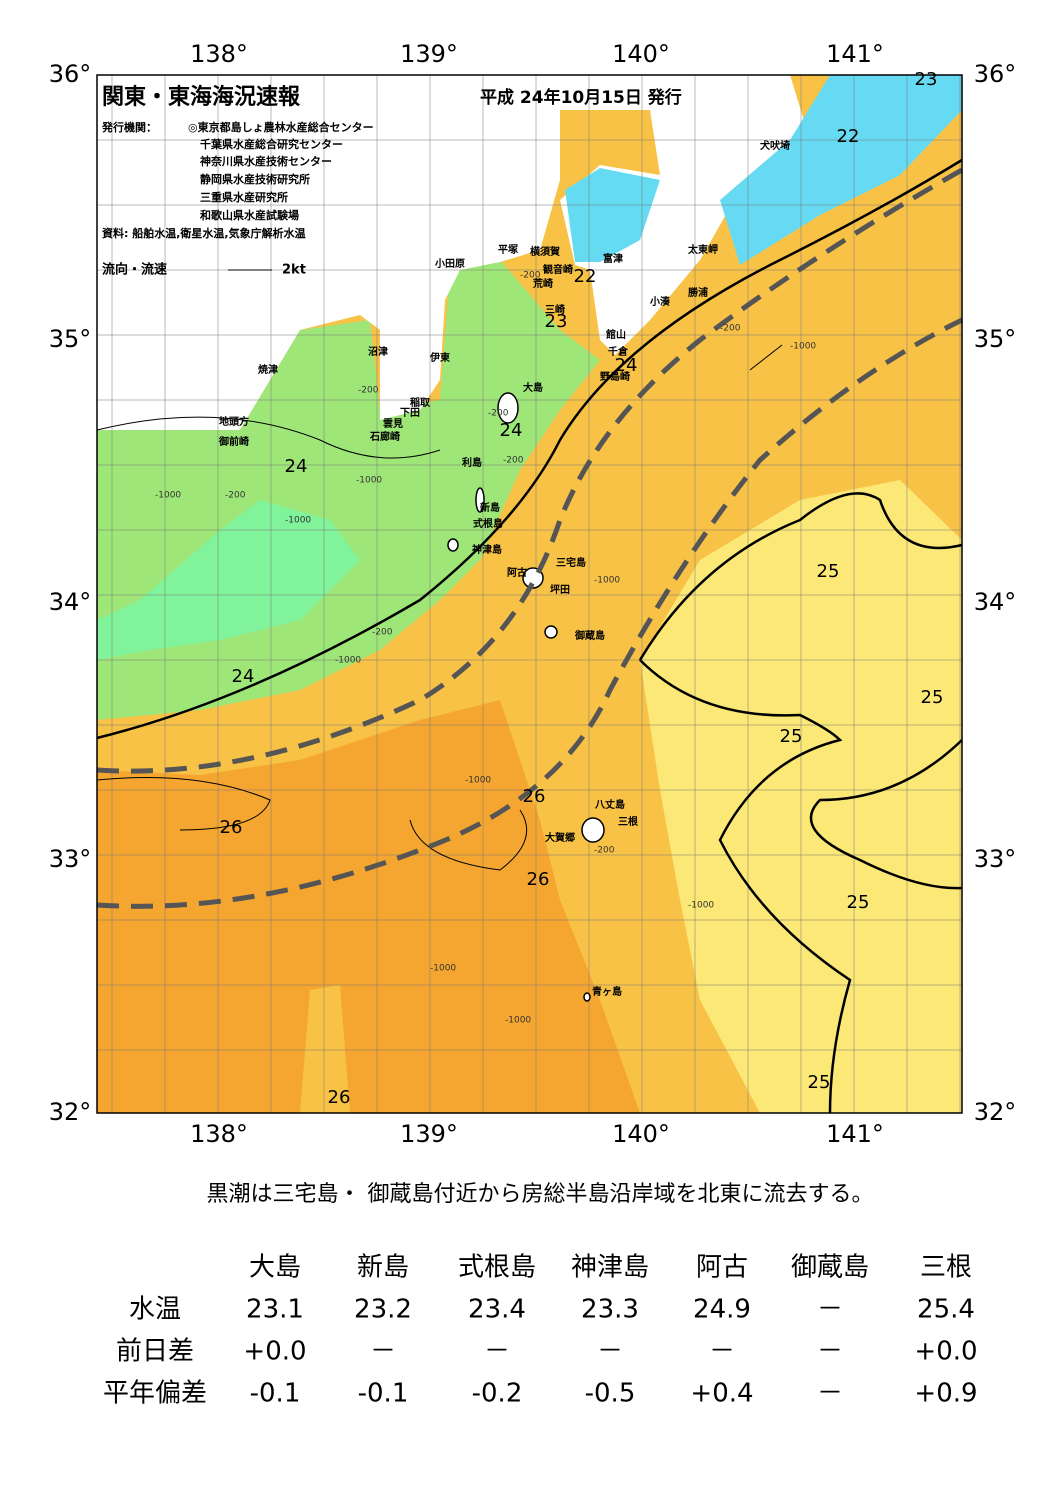  Describe the element at coordinates (946, 1268) in the screenshot. I see `column-header: 三根` at that location.